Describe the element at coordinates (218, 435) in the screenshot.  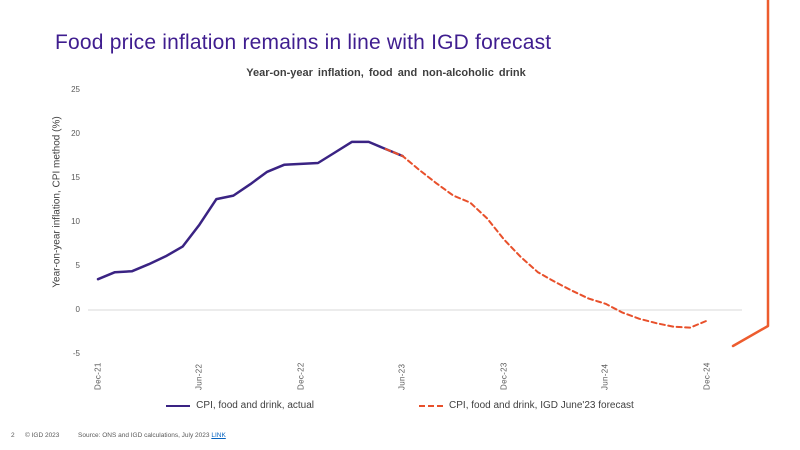
I see `source-link: LINK` at that location.